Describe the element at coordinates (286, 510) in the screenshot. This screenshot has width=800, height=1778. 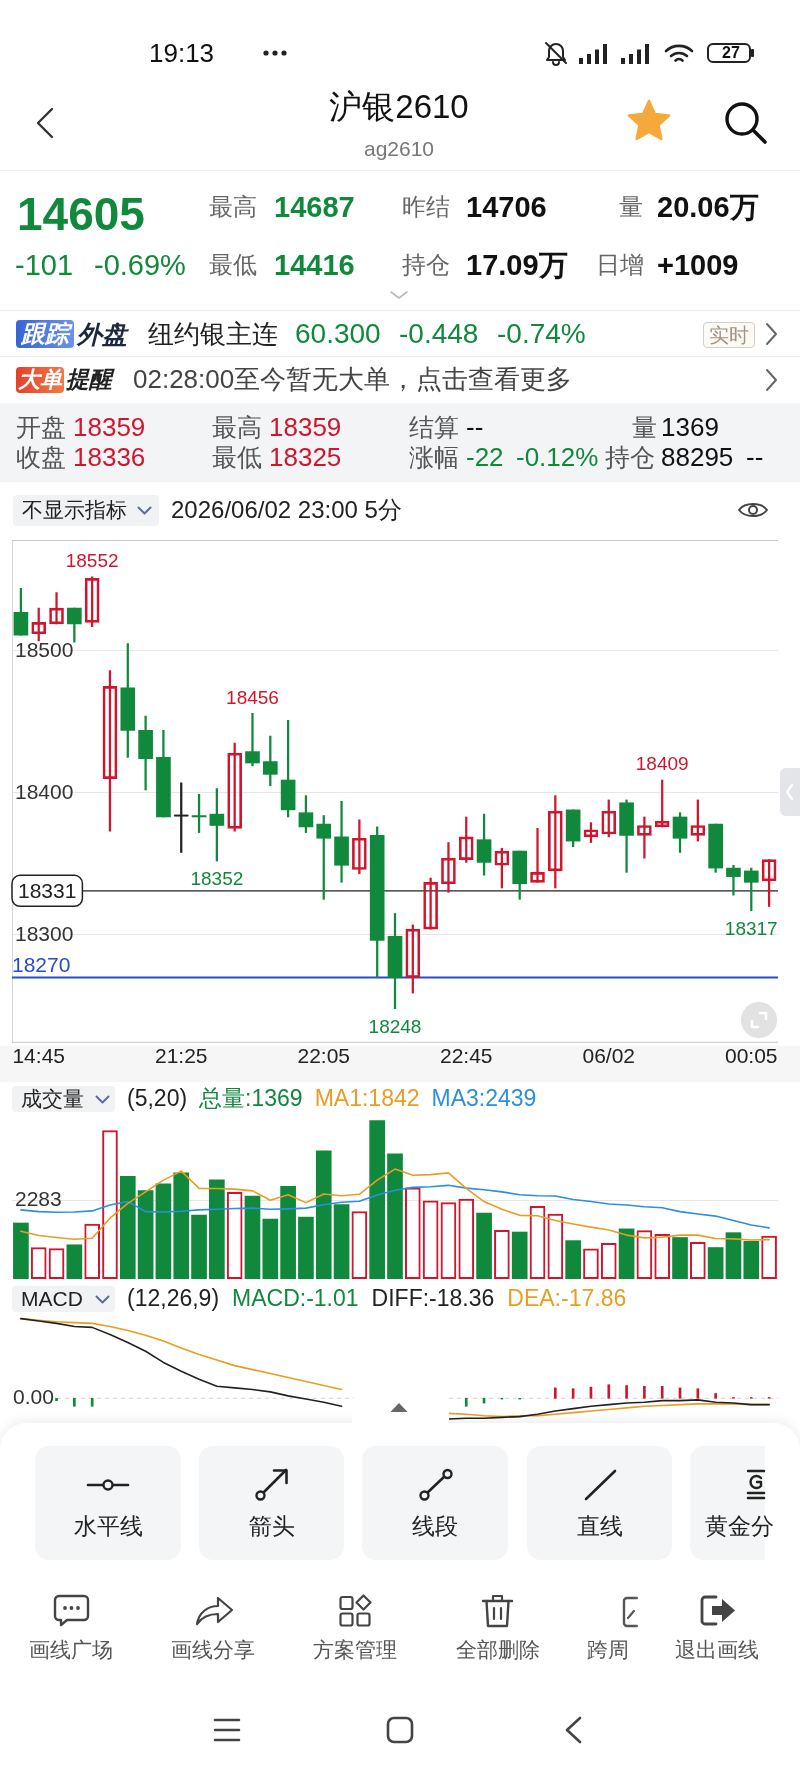
I see `chart-subtitle: 2026/06/02 23:00 5分` at that location.